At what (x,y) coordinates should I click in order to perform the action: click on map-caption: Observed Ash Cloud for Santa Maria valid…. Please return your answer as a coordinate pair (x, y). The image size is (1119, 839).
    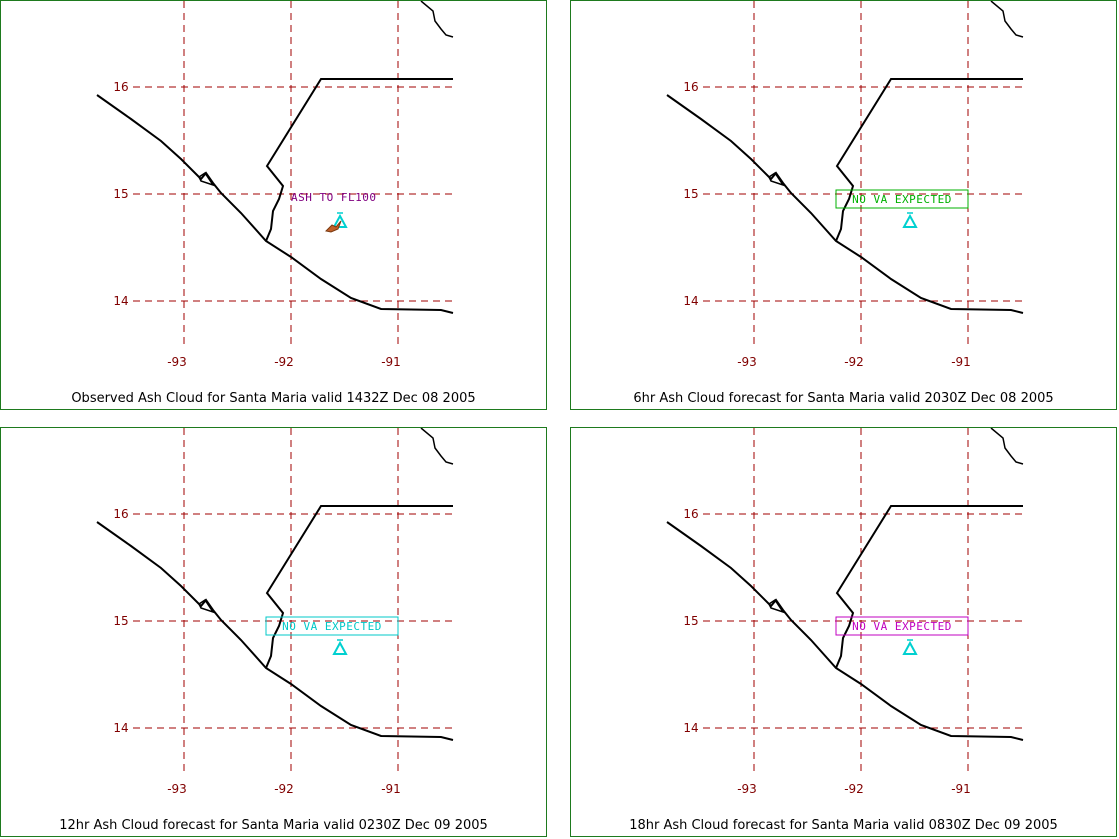
    Looking at the image, I should click on (273, 398).